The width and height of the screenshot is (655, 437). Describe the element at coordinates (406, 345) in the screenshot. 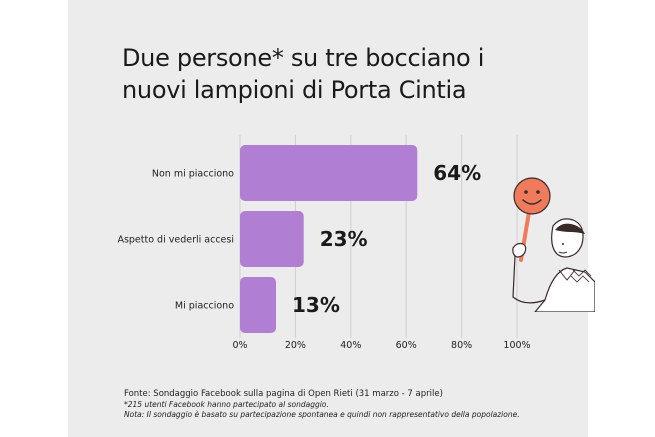

I see `x-tick-label: 60%` at that location.